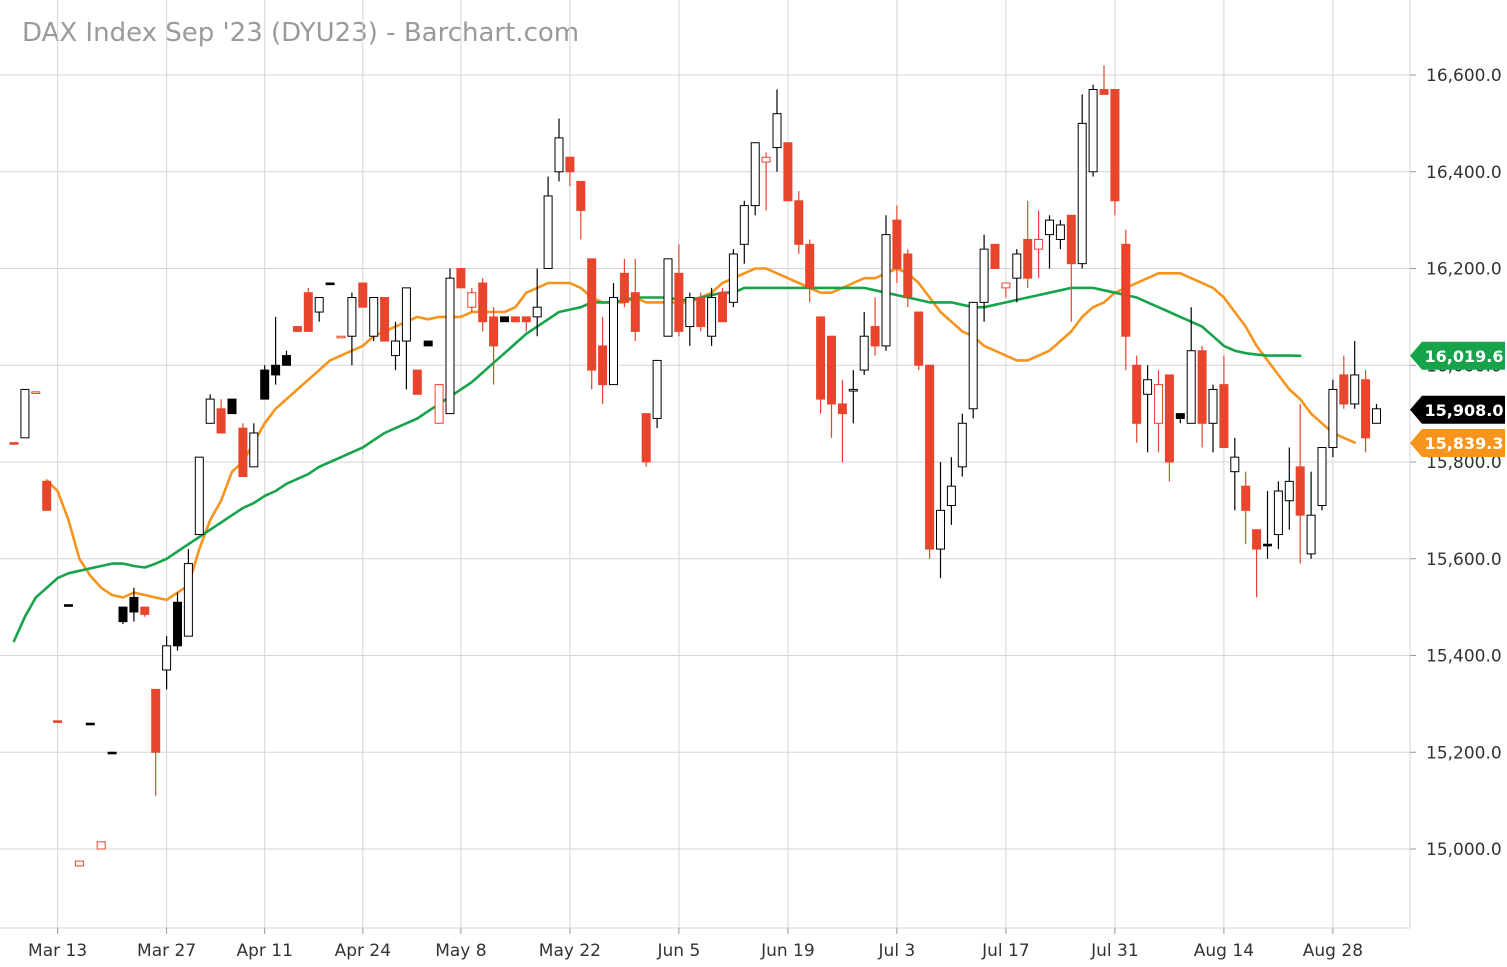 This screenshot has width=1507, height=967. Describe the element at coordinates (264, 951) in the screenshot. I see `x-tick-label: Apr 11` at that location.